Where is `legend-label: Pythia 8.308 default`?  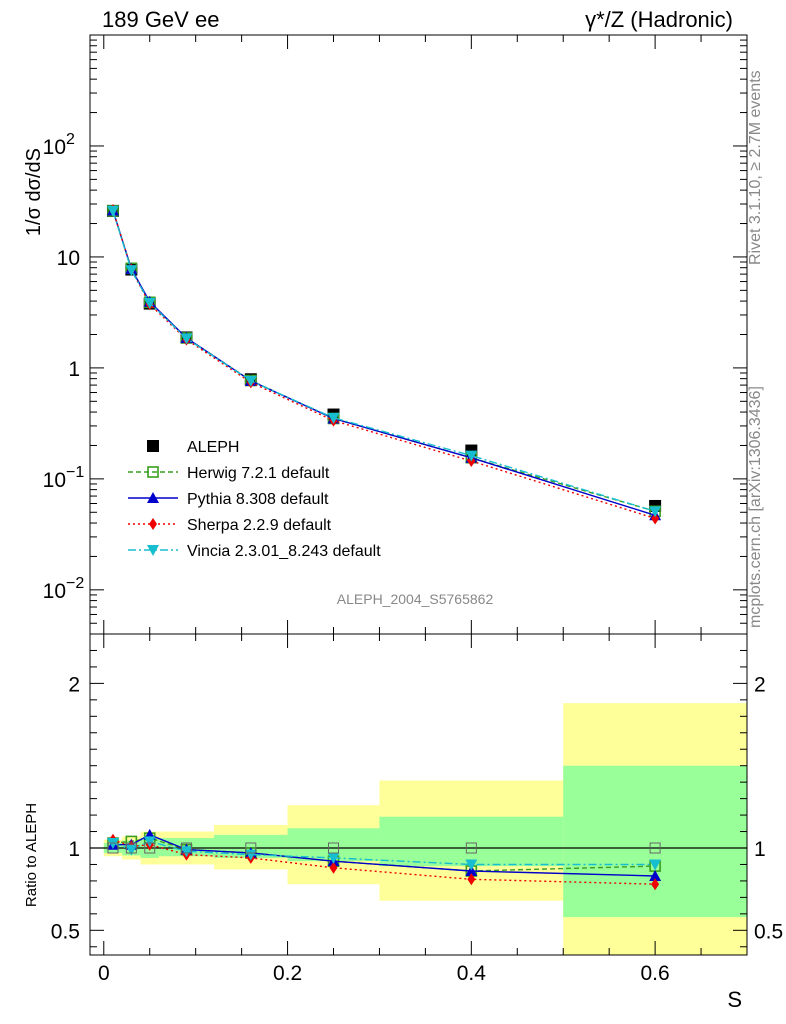 legend-label: Pythia 8.308 default is located at coordinates (258, 499).